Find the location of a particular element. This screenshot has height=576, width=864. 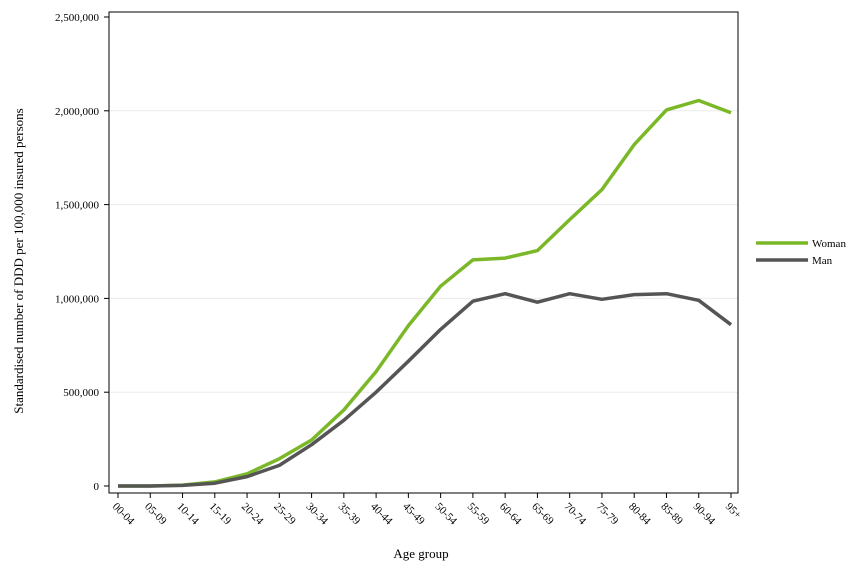

y-tick-label: 1,000,000 is located at coordinates (77, 299).